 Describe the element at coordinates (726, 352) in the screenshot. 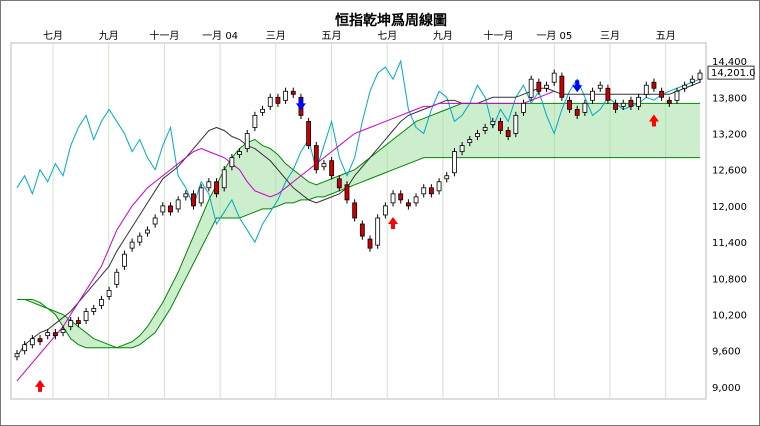

I see `y-tick-label: 9,600` at that location.